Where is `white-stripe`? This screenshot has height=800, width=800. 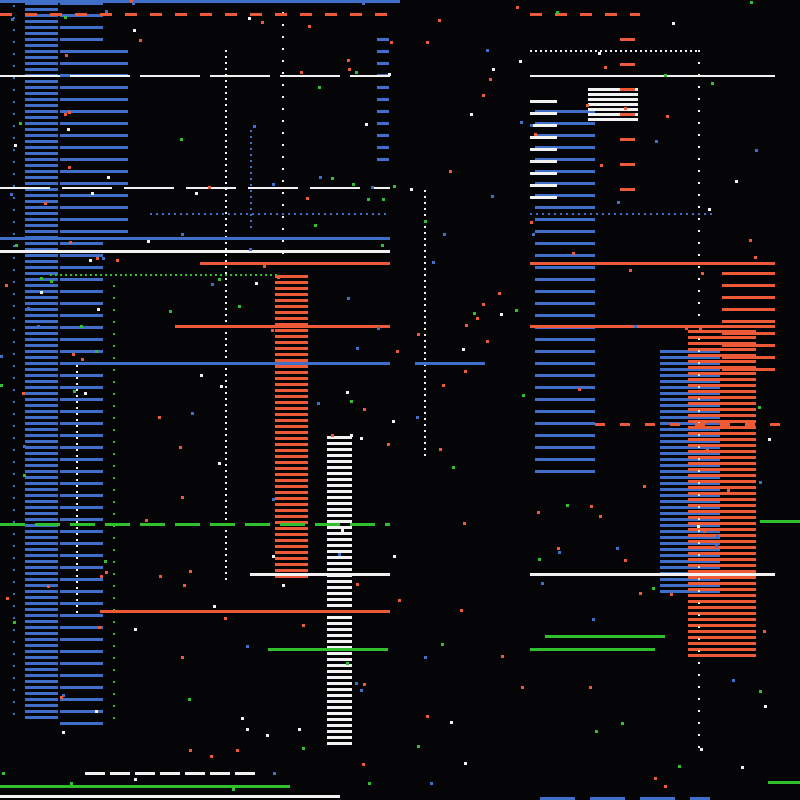 white-stripe is located at coordinates (339, 707).